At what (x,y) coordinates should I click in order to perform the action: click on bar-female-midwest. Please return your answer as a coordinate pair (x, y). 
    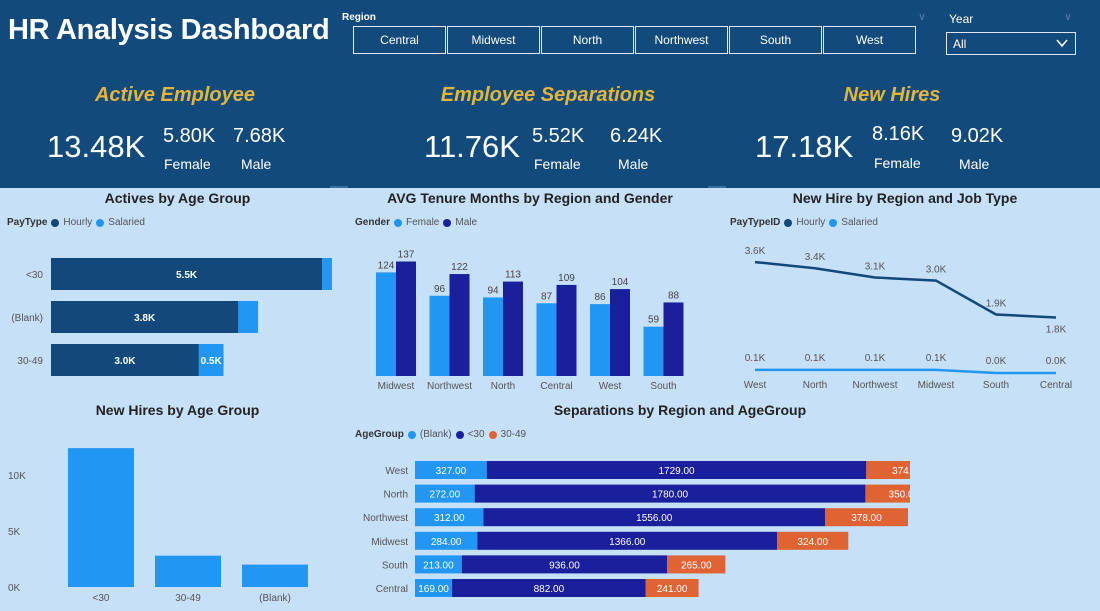
    Looking at the image, I should click on (386, 324).